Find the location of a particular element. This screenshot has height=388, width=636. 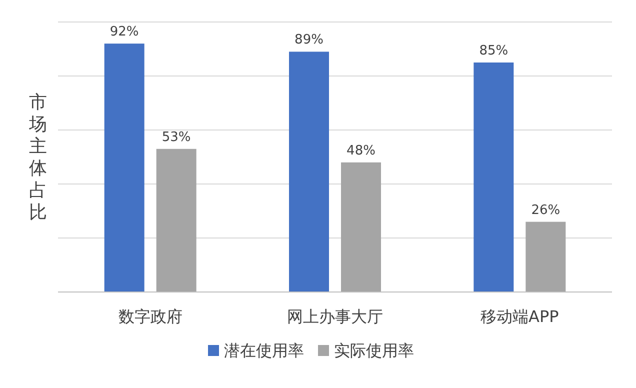

data-label: 92% is located at coordinates (124, 32).